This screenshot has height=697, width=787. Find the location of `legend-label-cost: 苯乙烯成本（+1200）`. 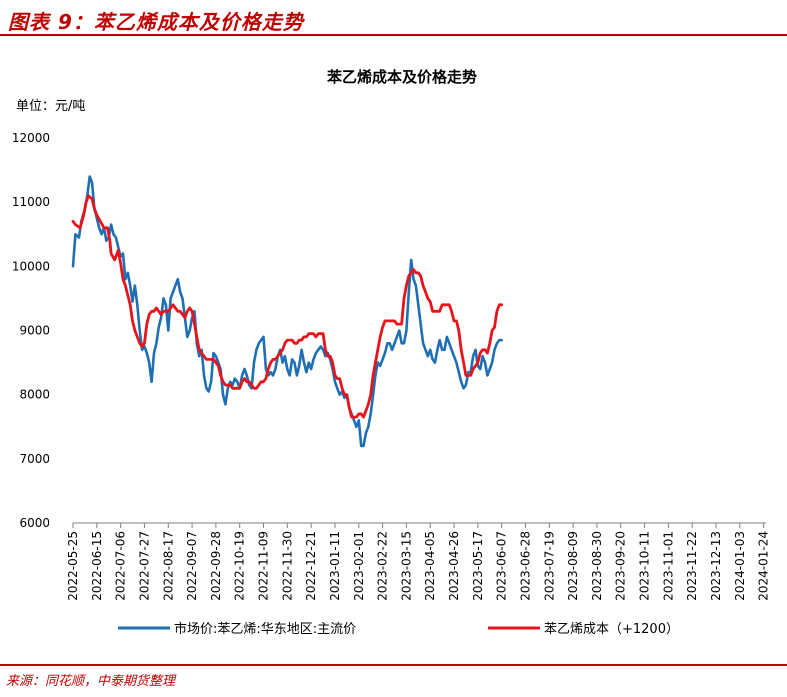

legend-label-cost: 苯乙烯成本（+1200） is located at coordinates (611, 629).